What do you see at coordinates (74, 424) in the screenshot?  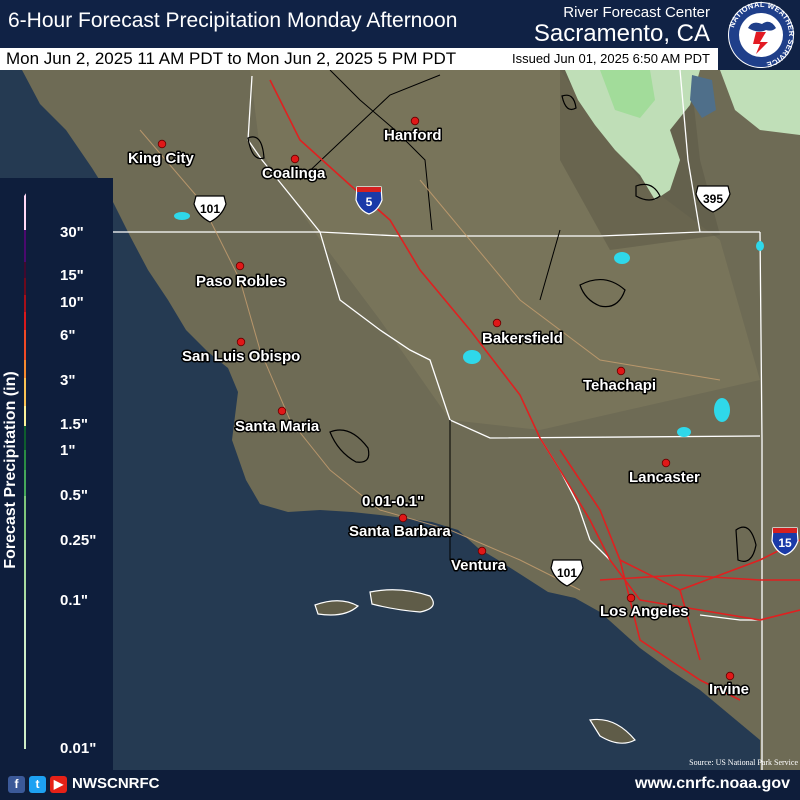 I see `legend-tick-1-5: 1.5"` at bounding box center [74, 424].